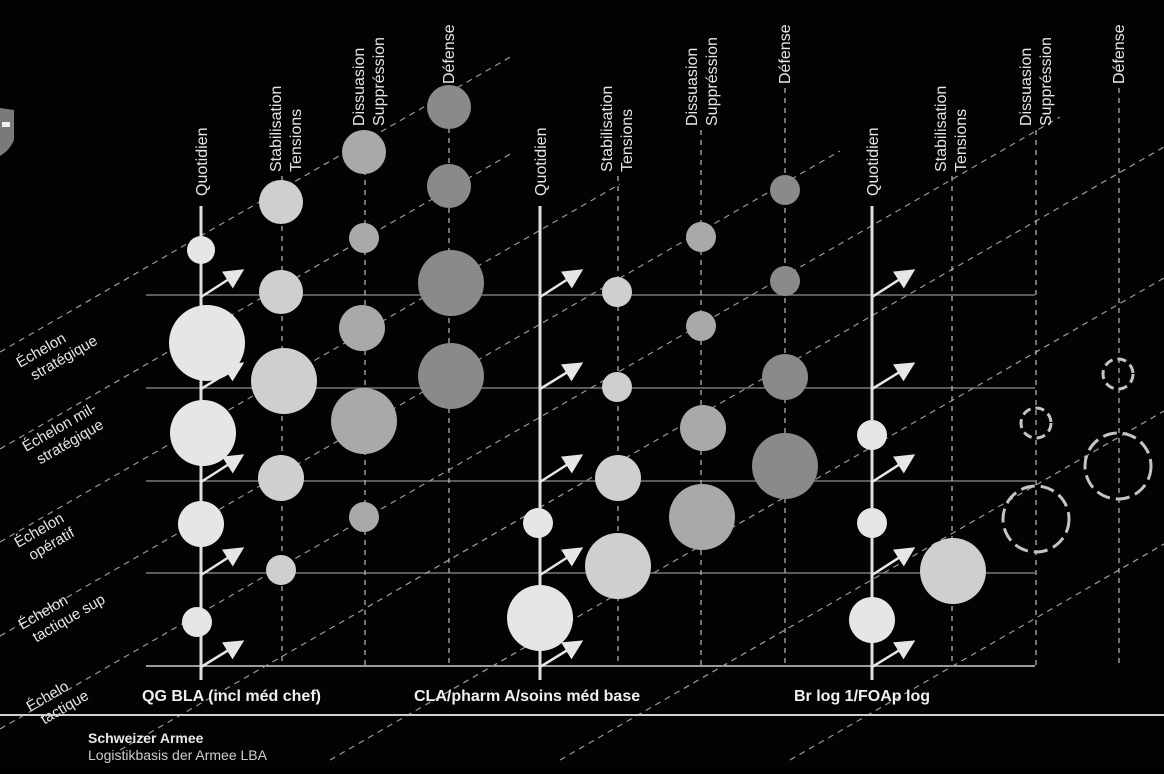  Describe the element at coordinates (862, 696) in the screenshot. I see `column-title-3: Br log 1/FOAp log` at that location.